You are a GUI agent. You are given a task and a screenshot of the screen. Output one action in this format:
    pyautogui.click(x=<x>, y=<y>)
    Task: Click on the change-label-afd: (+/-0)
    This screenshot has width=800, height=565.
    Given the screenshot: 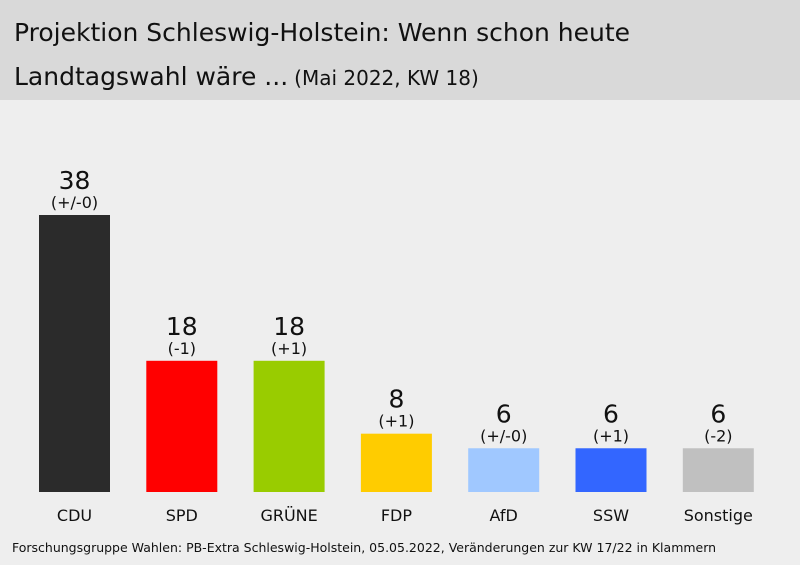 What is the action you would take?
    pyautogui.click(x=503, y=435)
    